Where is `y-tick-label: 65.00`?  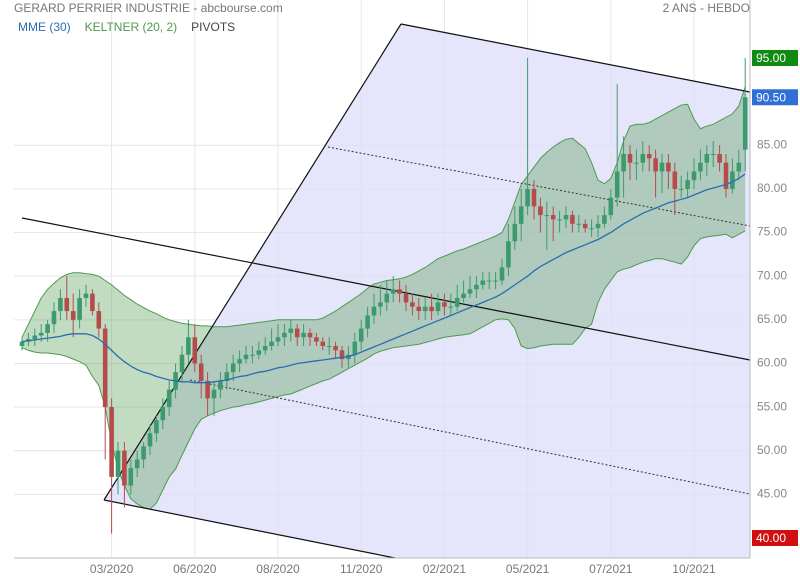
y-tick-label: 65.00 is located at coordinates (772, 319).